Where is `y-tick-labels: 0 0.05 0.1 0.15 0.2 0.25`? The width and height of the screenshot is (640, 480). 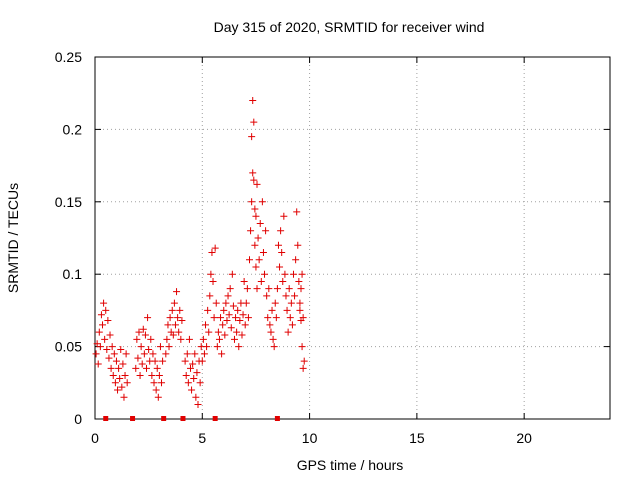 y-tick-labels: 0 0.05 0.1 0.15 0.2 0.25 is located at coordinates (68, 238).